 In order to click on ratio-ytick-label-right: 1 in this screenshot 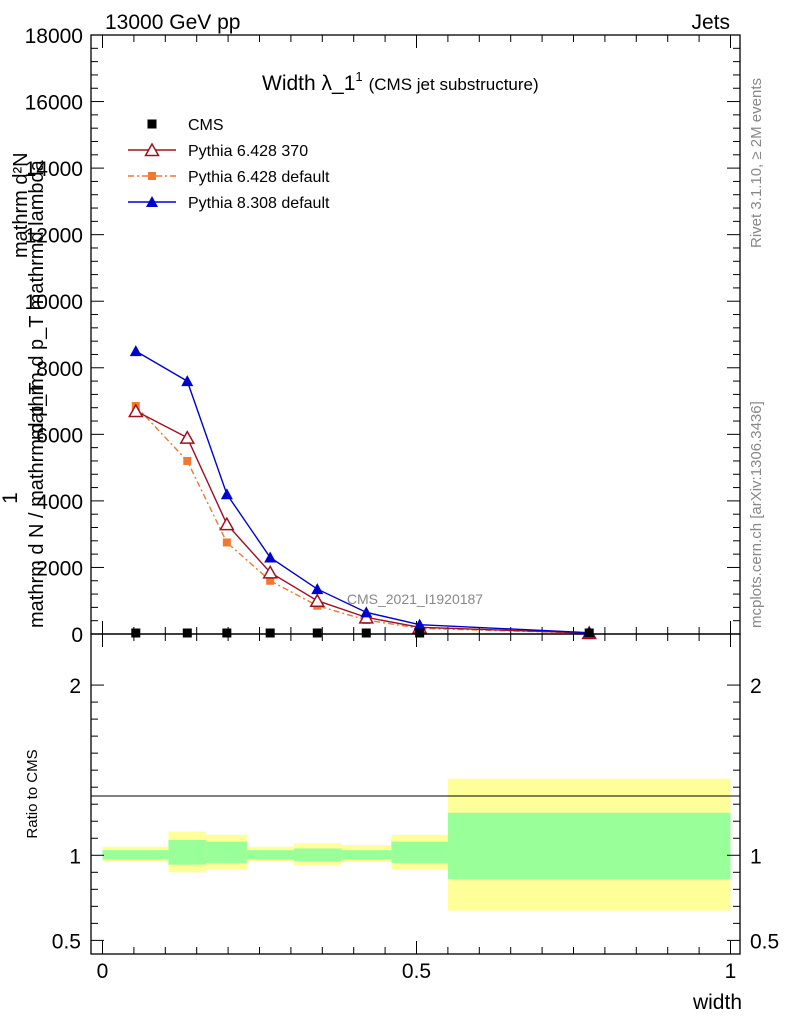, I will do `click(756, 856)`.